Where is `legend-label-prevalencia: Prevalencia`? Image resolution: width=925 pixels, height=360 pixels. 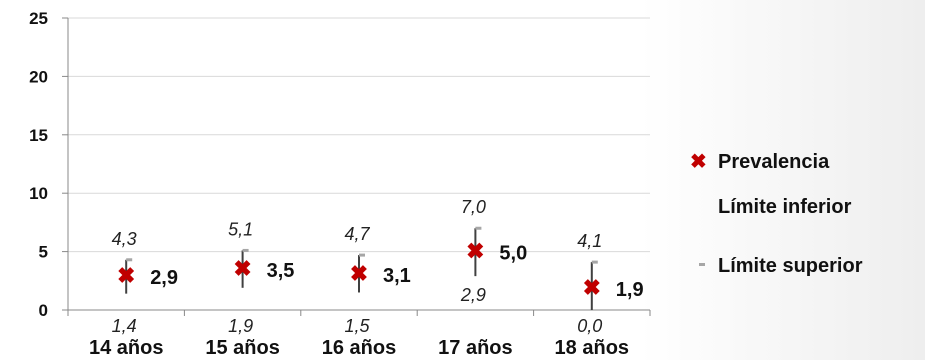
legend-label-prevalencia: Prevalencia is located at coordinates (774, 162).